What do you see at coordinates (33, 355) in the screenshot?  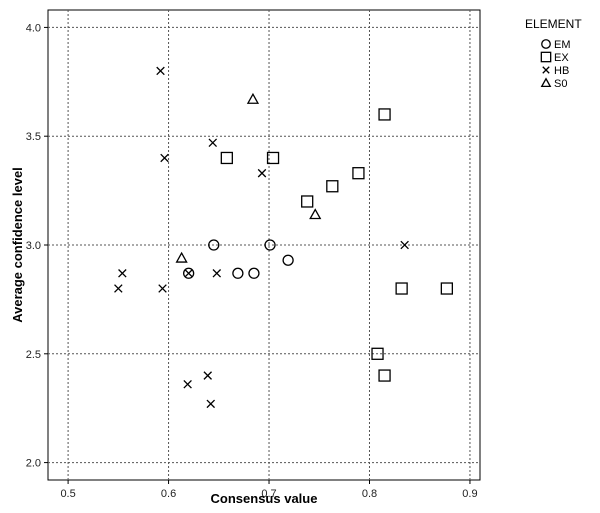 I see `y-tick-label: 2.5` at bounding box center [33, 355].